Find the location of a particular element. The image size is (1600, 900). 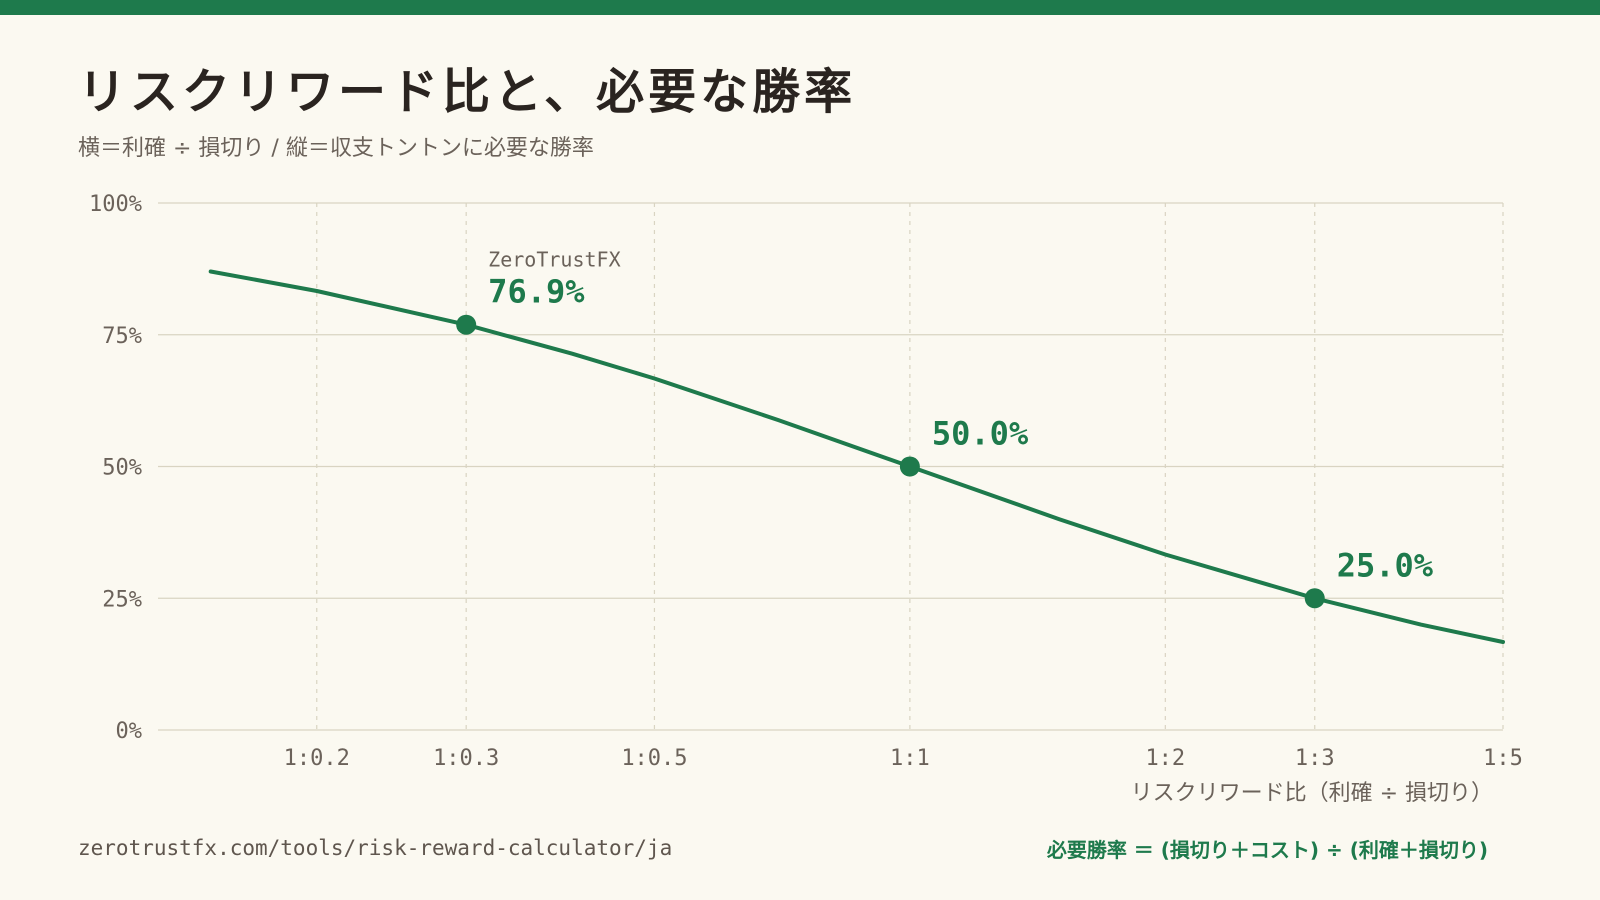

x-tick-label: 1:1 is located at coordinates (910, 758).